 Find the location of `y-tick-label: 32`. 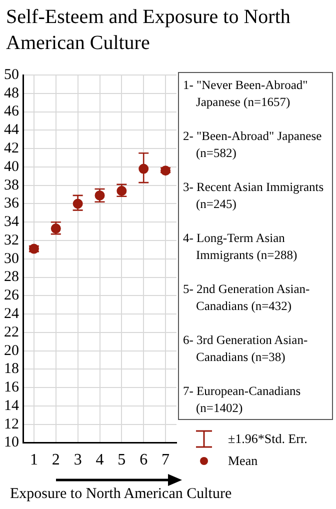

y-tick-label: 32 is located at coordinates (11, 240).